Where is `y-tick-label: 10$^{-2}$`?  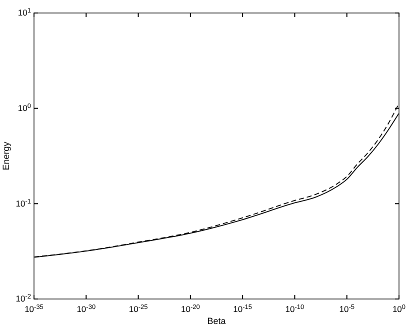 y-tick-label: 10$^{-2}$ is located at coordinates (24, 298).